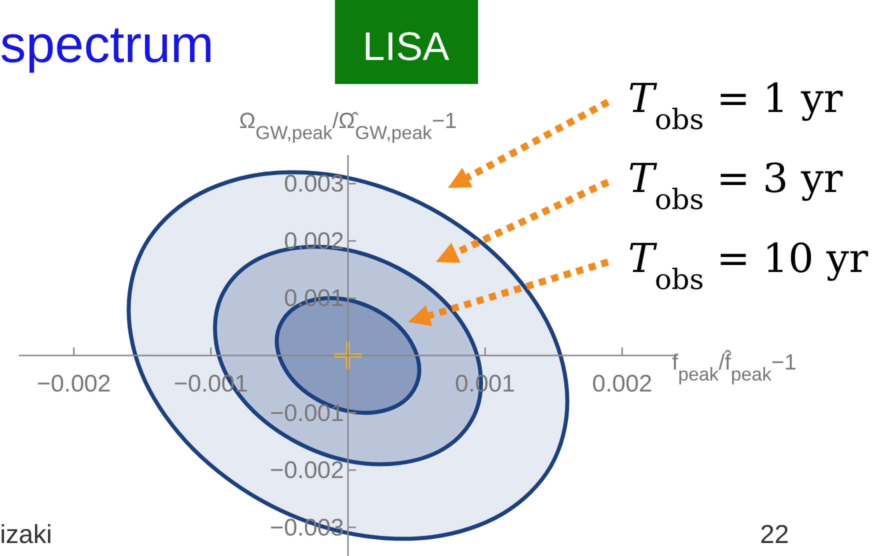 This screenshot has width=892, height=556. What do you see at coordinates (307, 413) in the screenshot?
I see `y-tick-label: −0.001` at bounding box center [307, 413].